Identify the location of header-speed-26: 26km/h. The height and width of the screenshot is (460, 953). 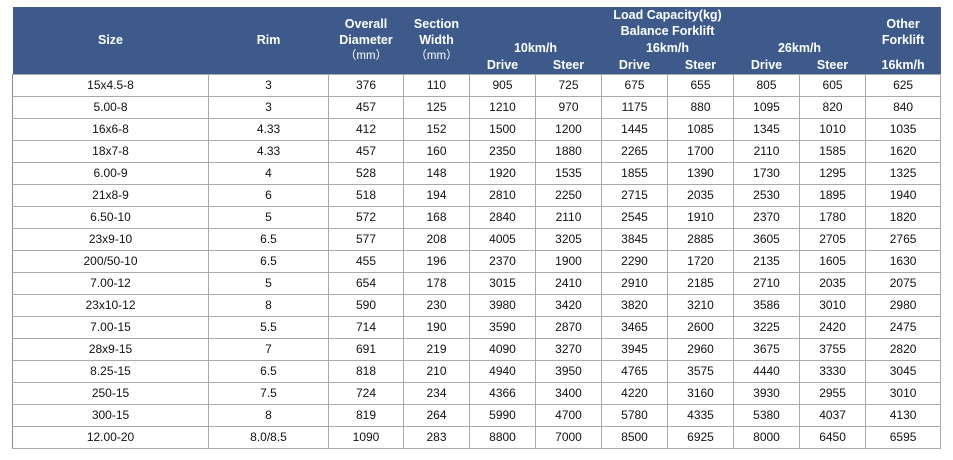
(799, 48).